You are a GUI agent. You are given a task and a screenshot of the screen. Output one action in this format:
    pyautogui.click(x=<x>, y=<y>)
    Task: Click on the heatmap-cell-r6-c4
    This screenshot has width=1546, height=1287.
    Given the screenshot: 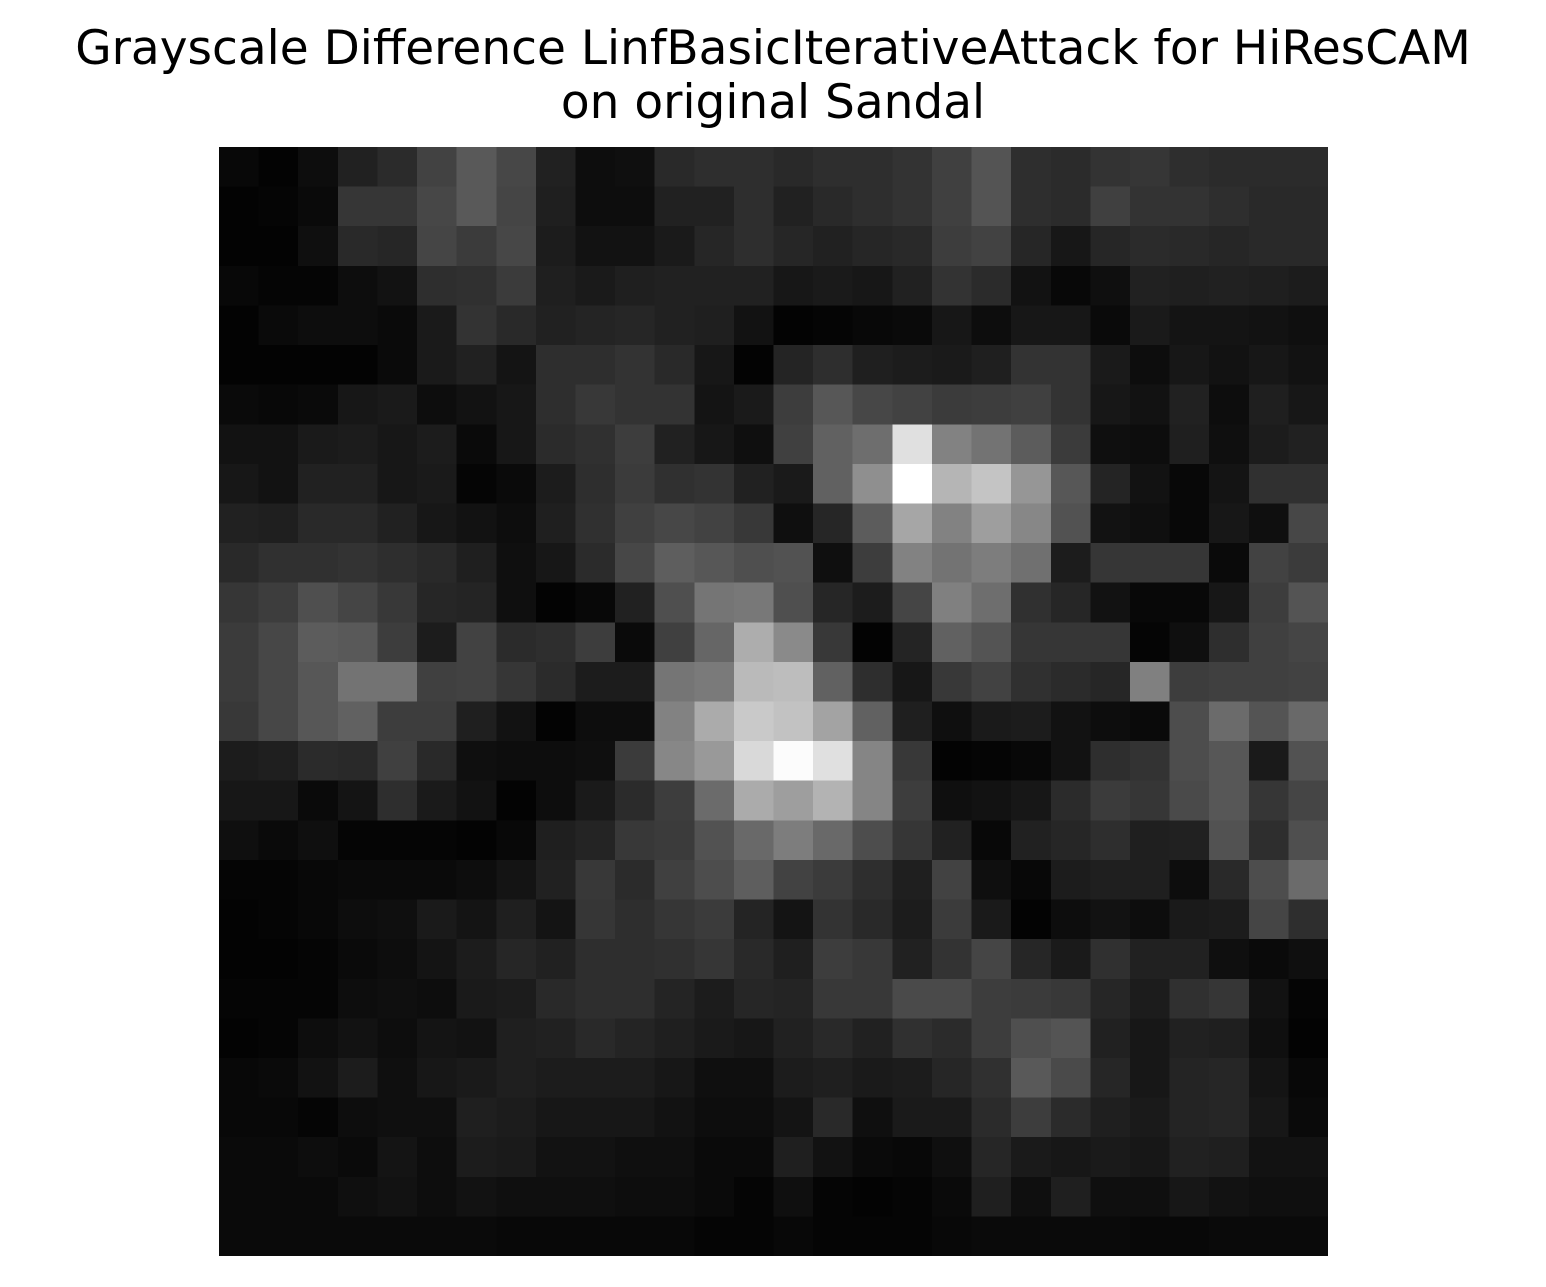 What is the action you would take?
    pyautogui.click(x=397, y=404)
    